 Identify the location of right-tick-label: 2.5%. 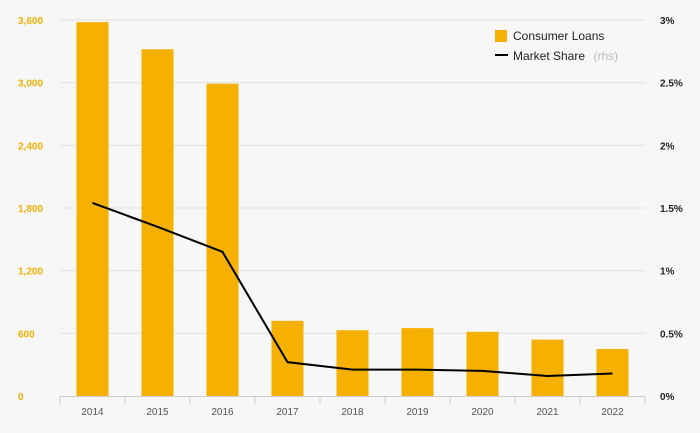
(671, 84).